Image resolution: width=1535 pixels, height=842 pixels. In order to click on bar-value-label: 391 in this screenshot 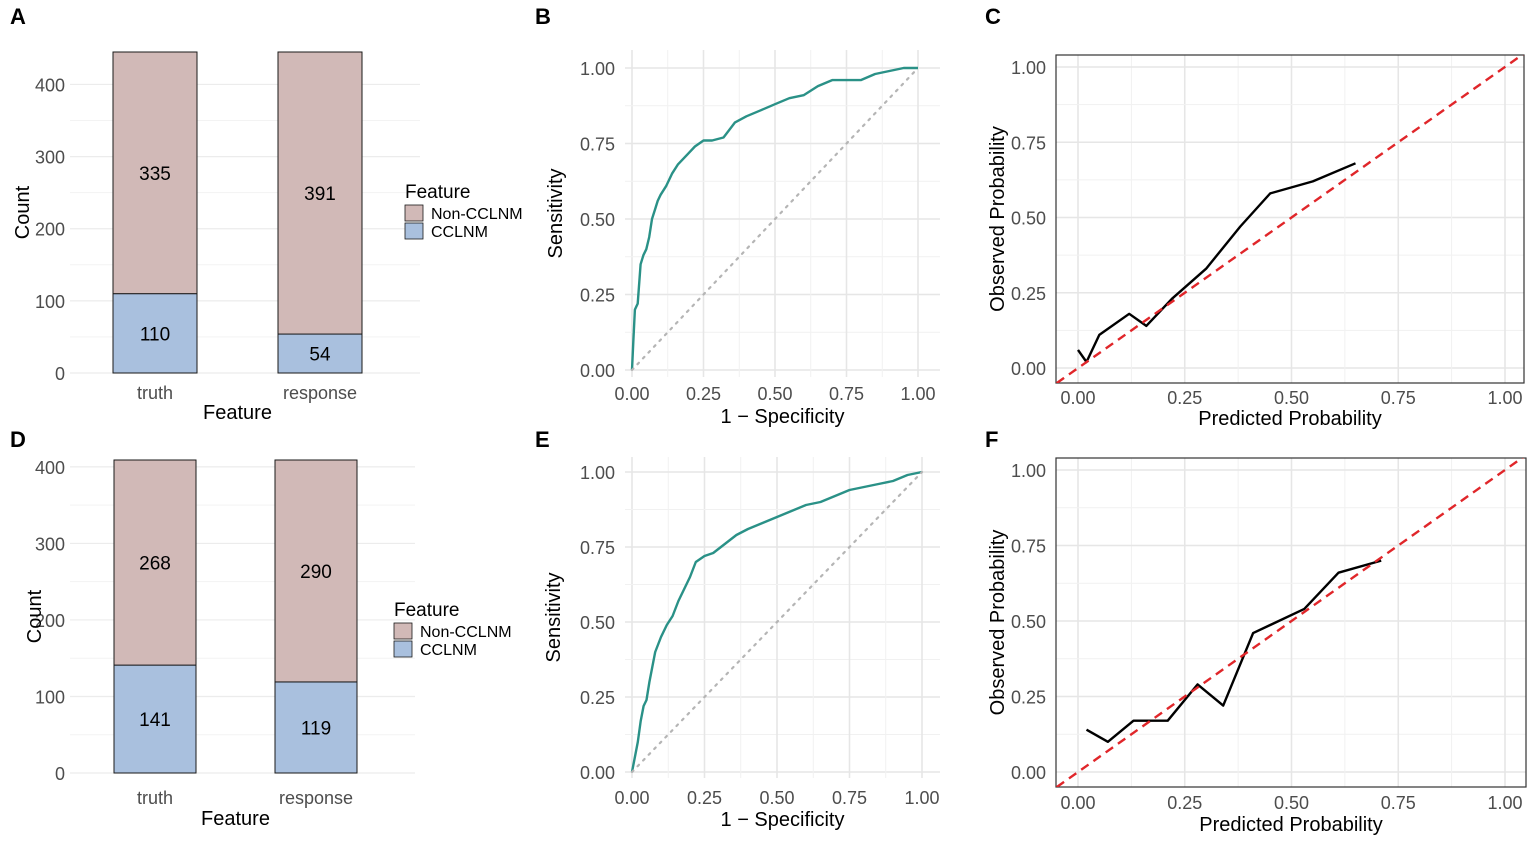, I will do `click(320, 194)`.